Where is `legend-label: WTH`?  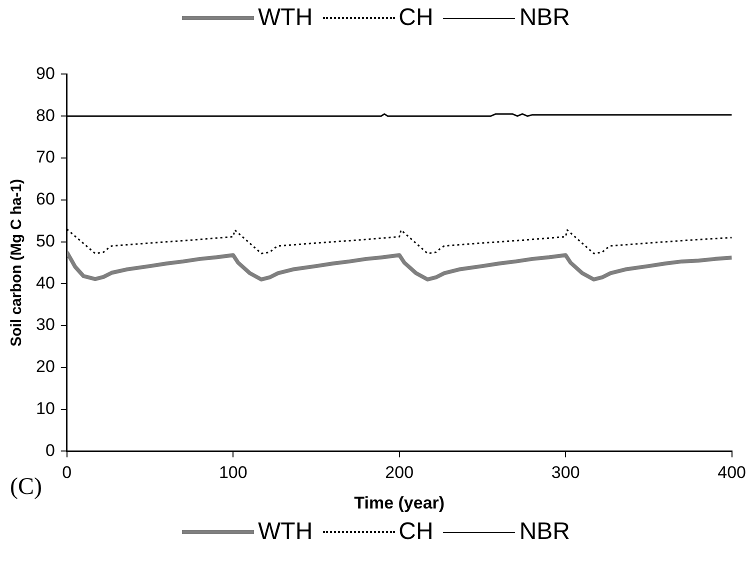
legend-label: WTH is located at coordinates (285, 18).